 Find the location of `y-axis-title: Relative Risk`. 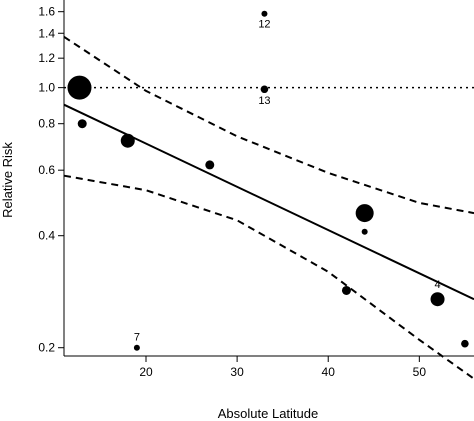

y-axis-title: Relative Risk is located at coordinates (7, 180).